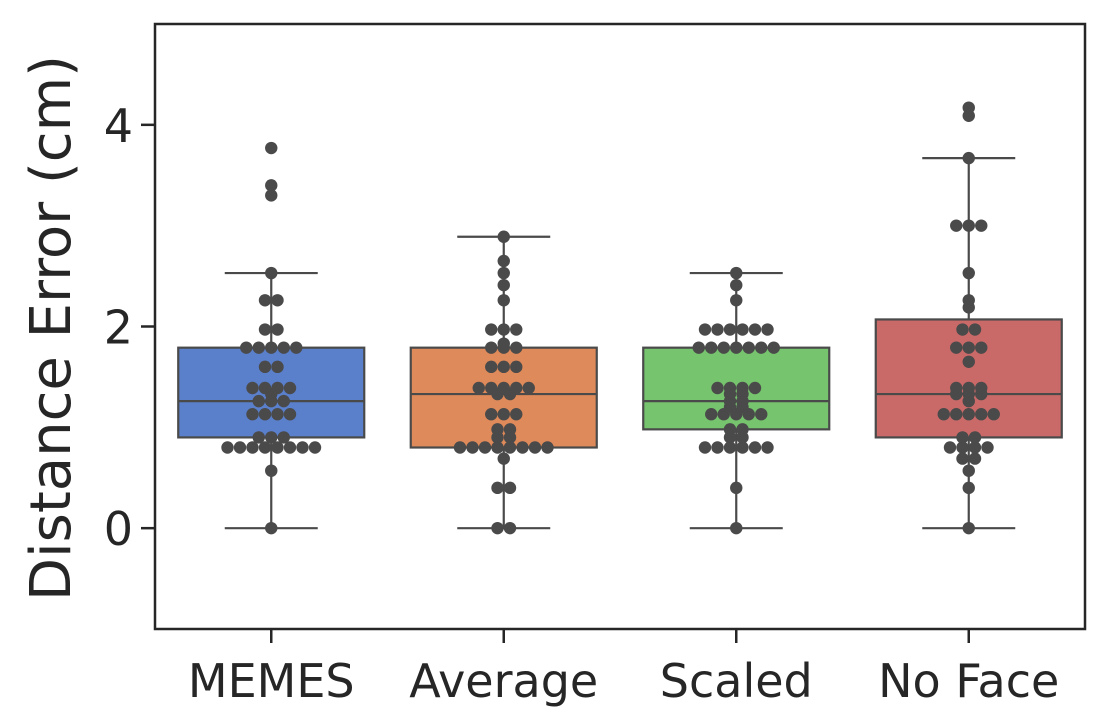 The image size is (1109, 727). I want to click on y-tick-label: 0, so click(118, 529).